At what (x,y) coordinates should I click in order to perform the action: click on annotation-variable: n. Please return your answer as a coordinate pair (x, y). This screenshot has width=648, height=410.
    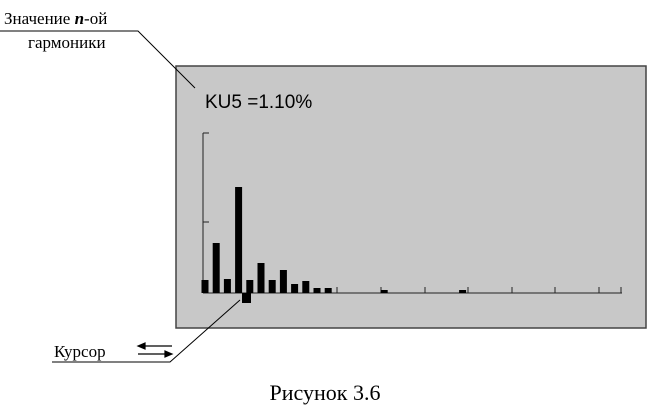
    Looking at the image, I should click on (79, 18).